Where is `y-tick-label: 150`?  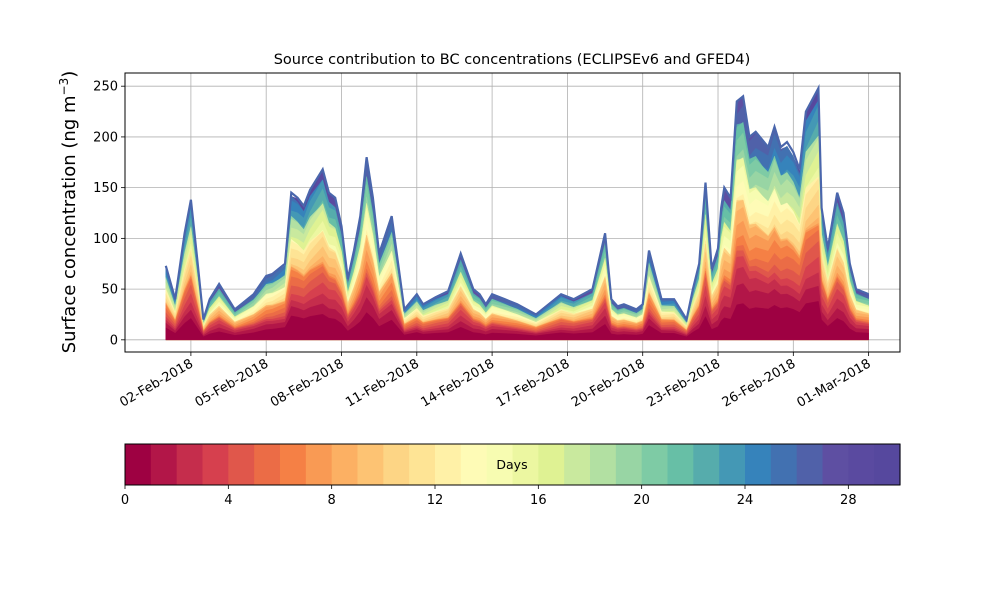 y-tick-label: 150 is located at coordinates (105, 188).